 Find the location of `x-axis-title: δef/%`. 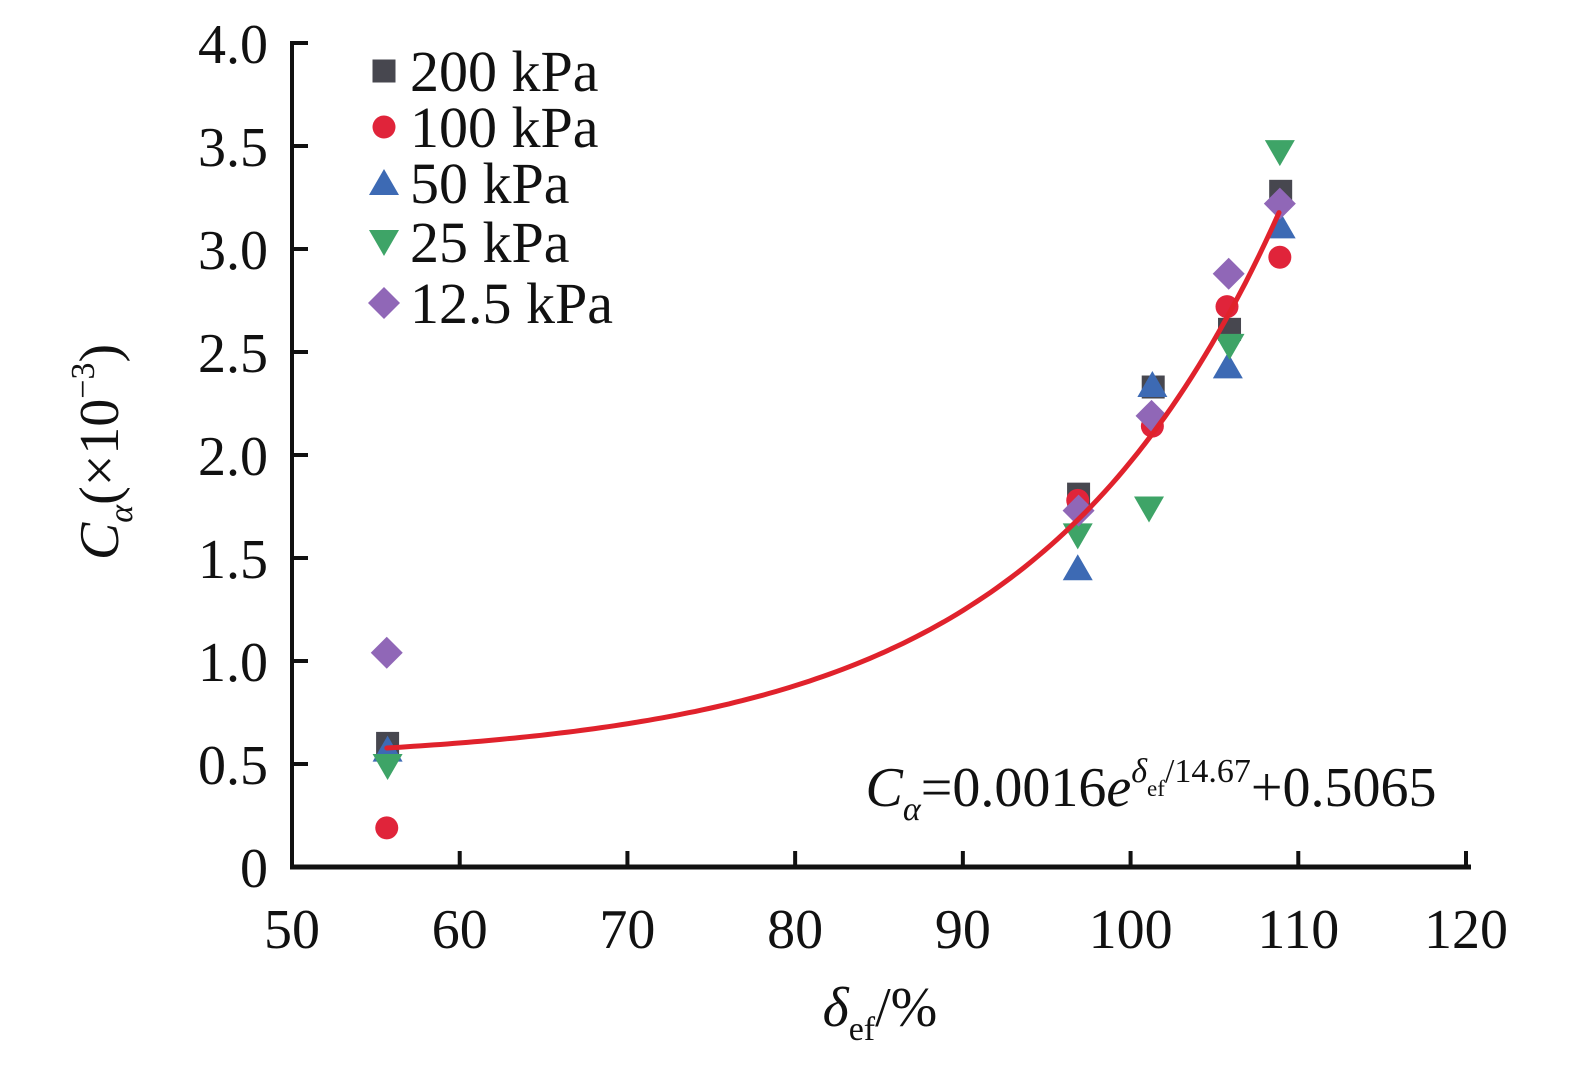

x-axis-title: δef/% is located at coordinates (880, 1012).